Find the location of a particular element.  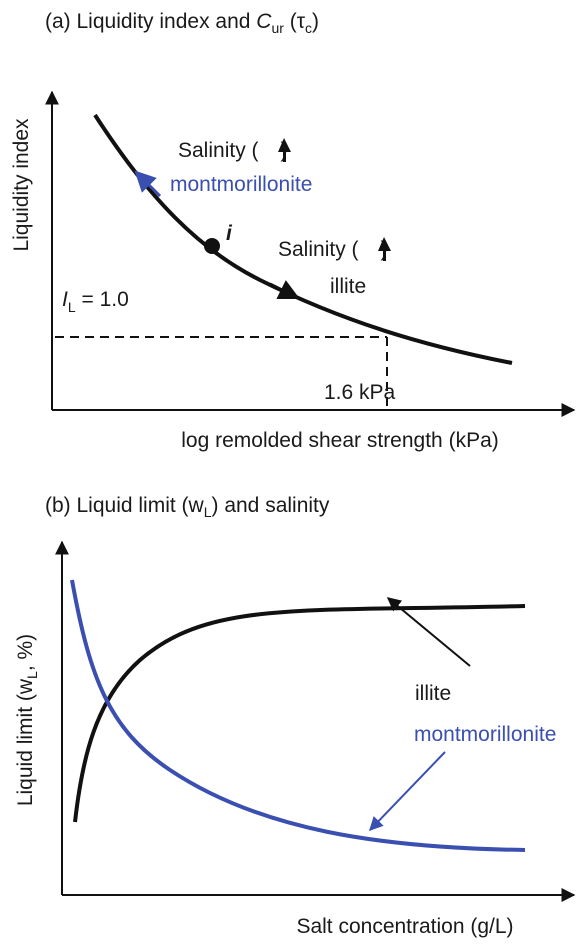

x-label: log remolded shear strength (kPa) is located at coordinates (340, 440).